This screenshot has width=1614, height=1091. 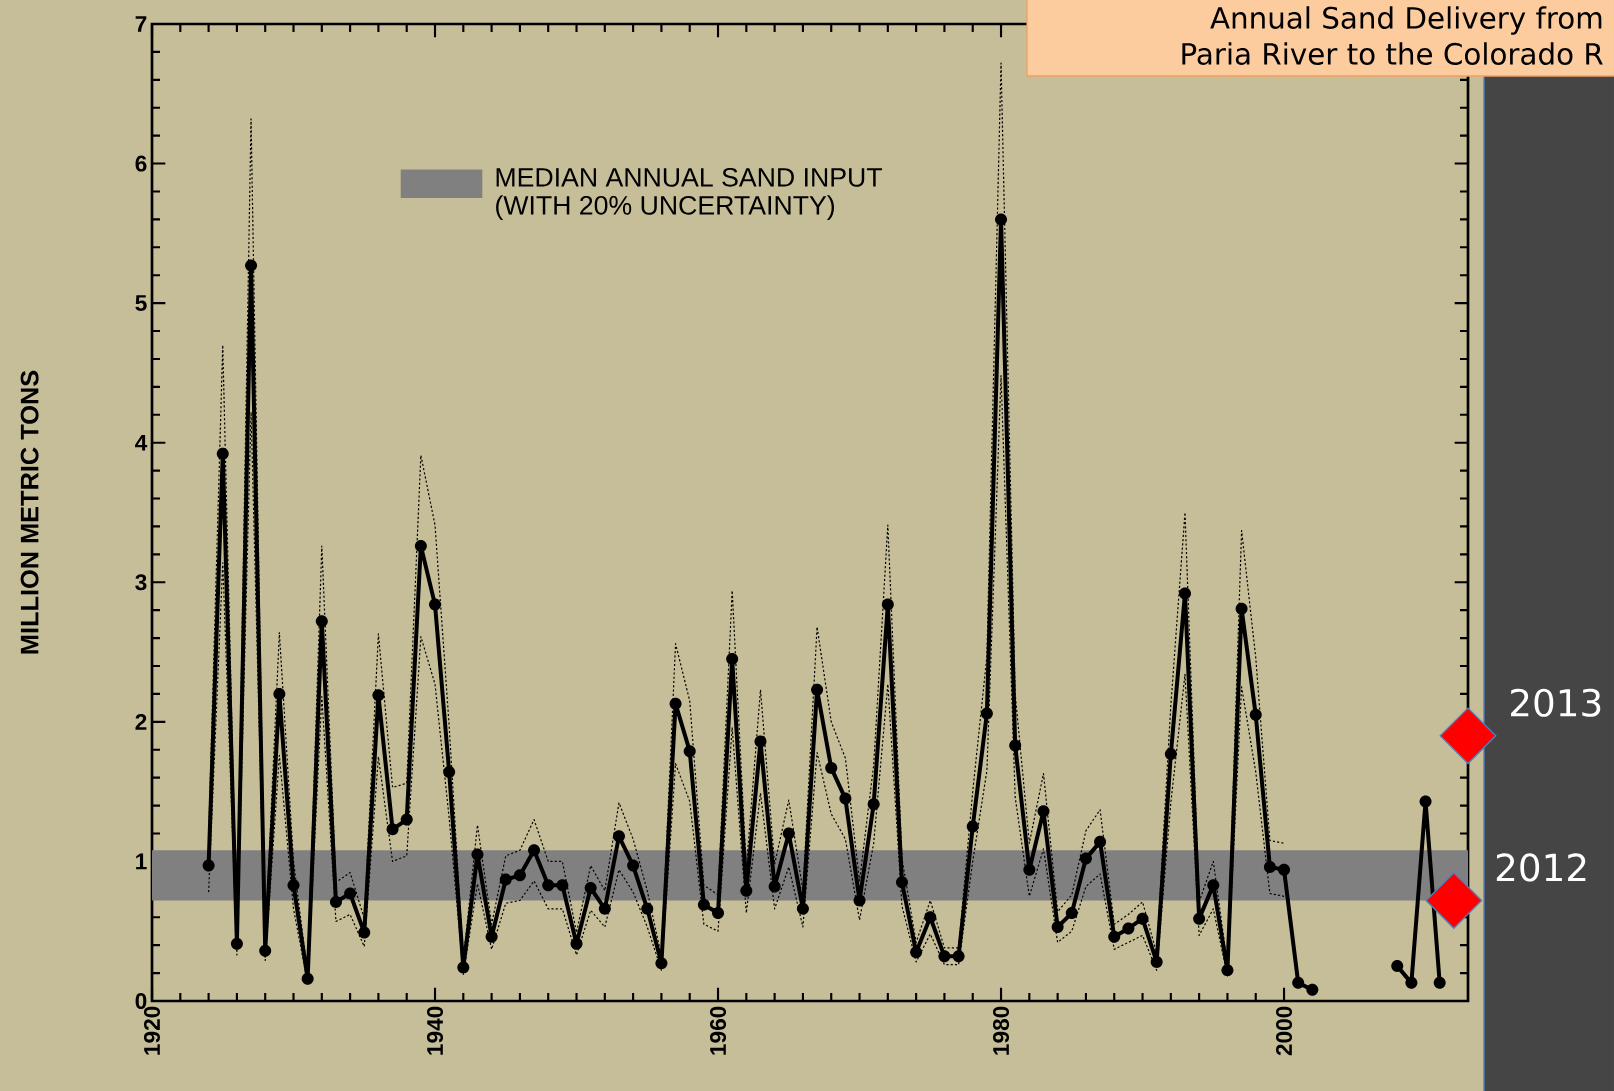 What do you see at coordinates (141, 163) in the screenshot?
I see `y-tick-label: 6` at bounding box center [141, 163].